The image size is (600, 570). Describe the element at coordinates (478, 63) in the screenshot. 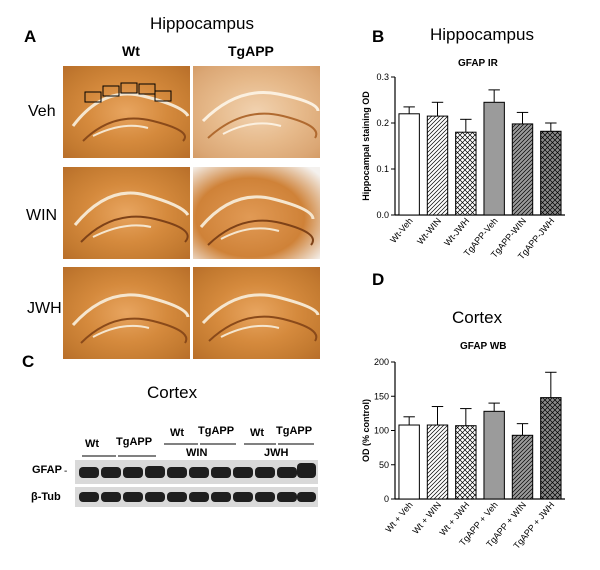

I see `chart-b-subtitle: GFAP IR` at that location.